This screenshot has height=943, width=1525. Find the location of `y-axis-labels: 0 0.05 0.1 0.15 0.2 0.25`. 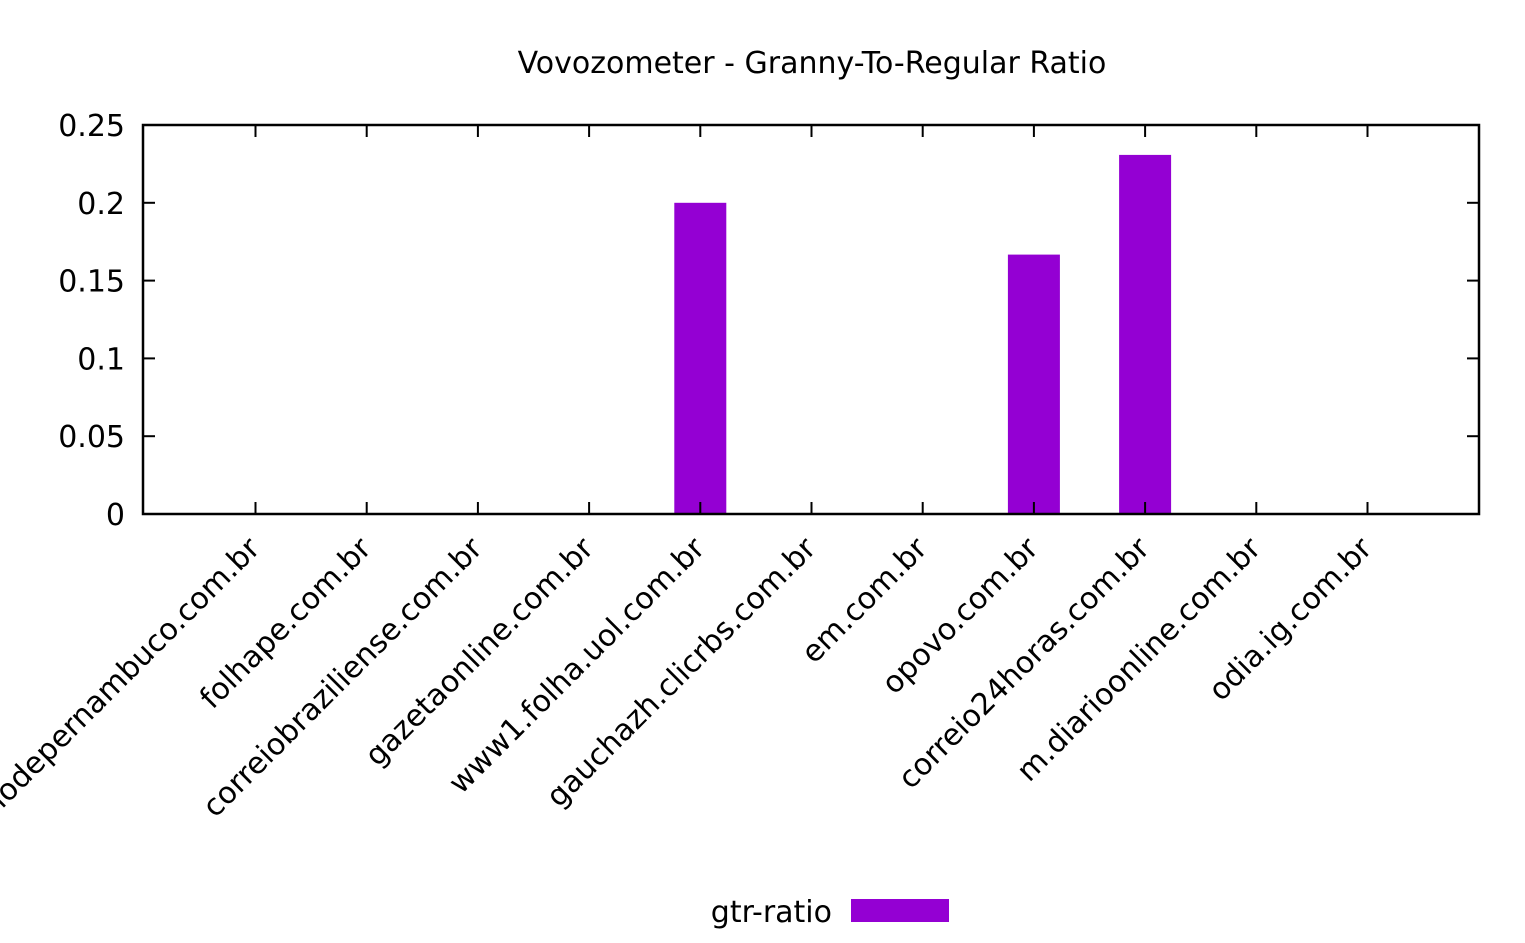

y-axis-labels: 0 0.05 0.1 0.15 0.2 0.25 is located at coordinates (91, 321).